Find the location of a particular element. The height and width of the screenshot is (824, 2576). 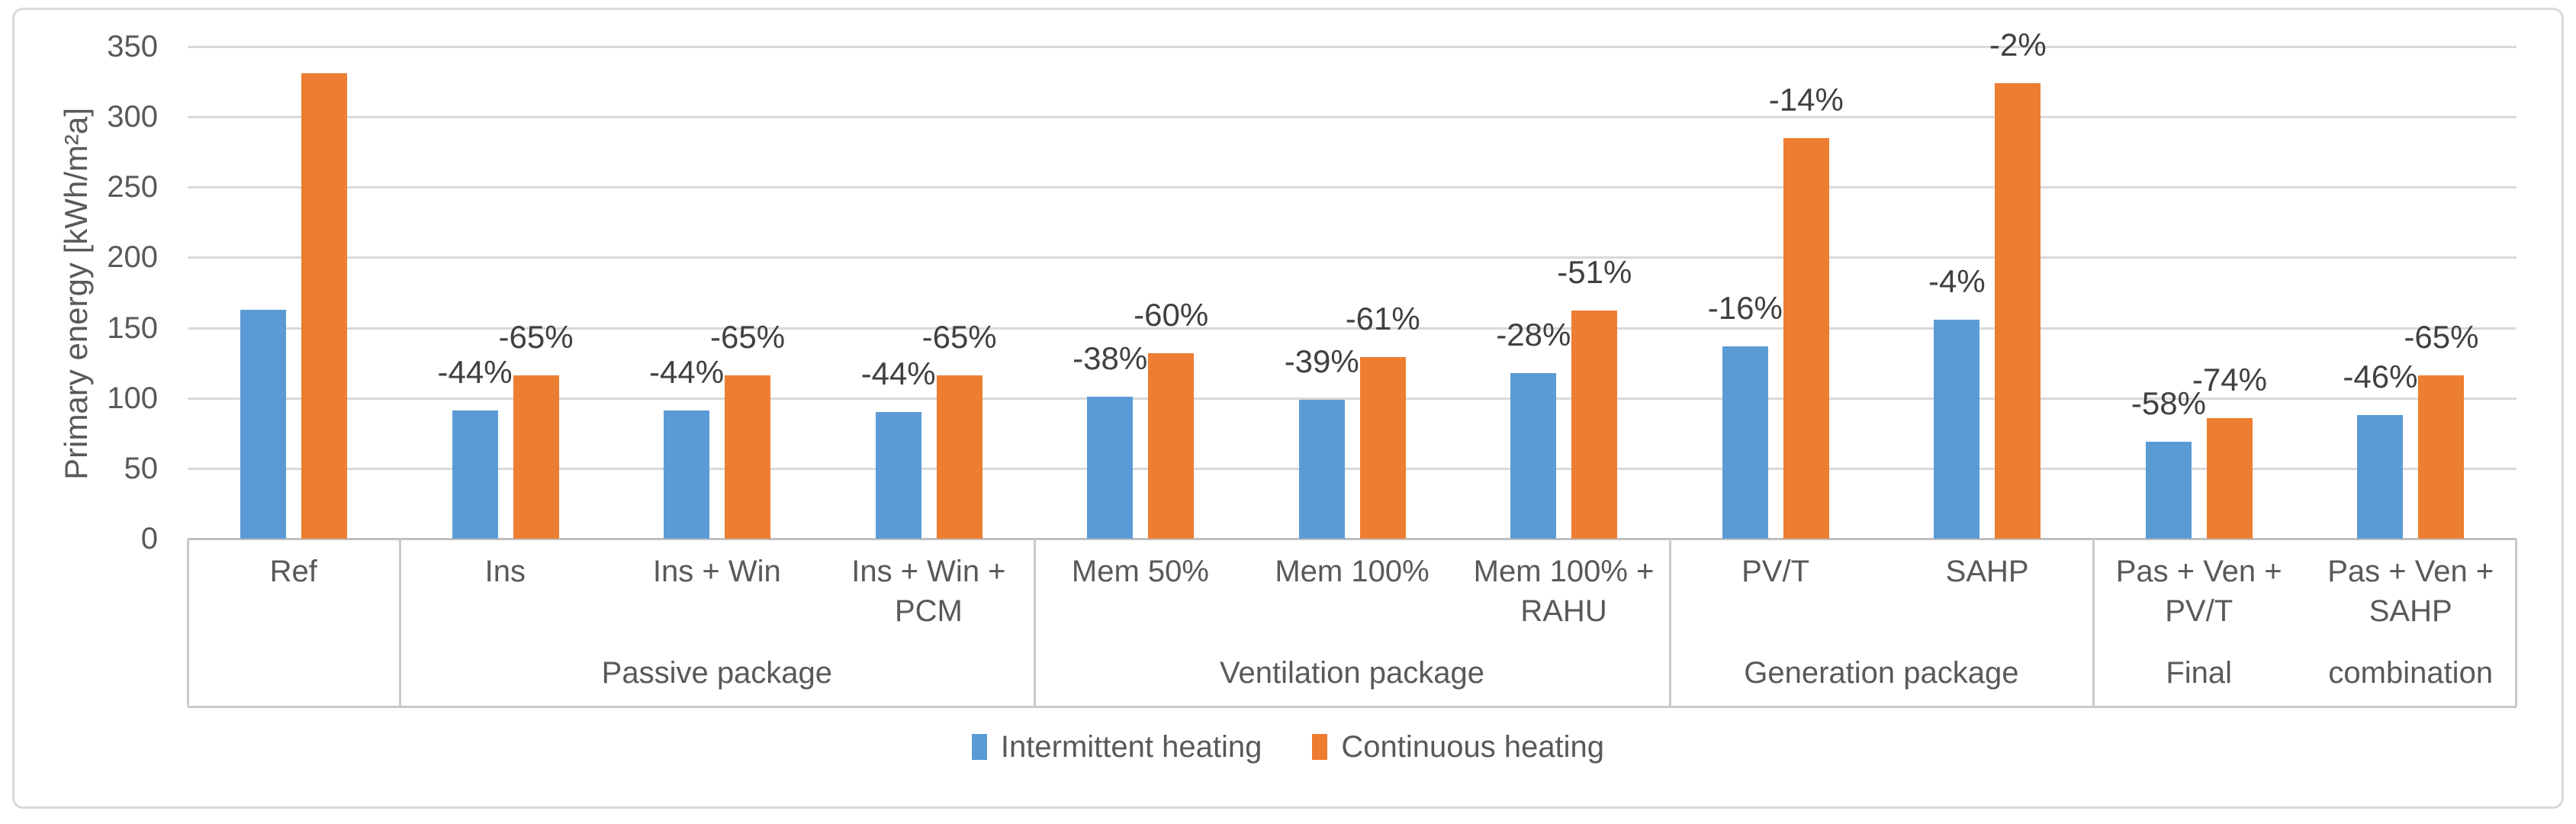

bar-intermittent-heating-mem-100-rahu is located at coordinates (1533, 455).